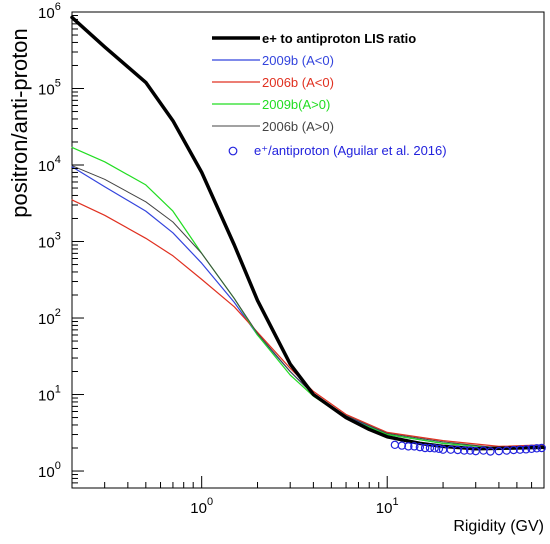  Describe the element at coordinates (58, 466) in the screenshot. I see `y-tick-exponent: 0` at that location.